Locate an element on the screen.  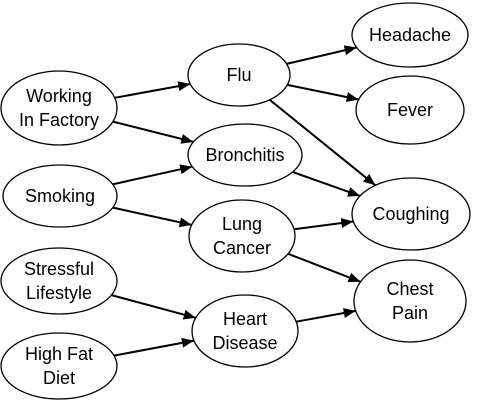
node-label: Chest is located at coordinates (409, 289).